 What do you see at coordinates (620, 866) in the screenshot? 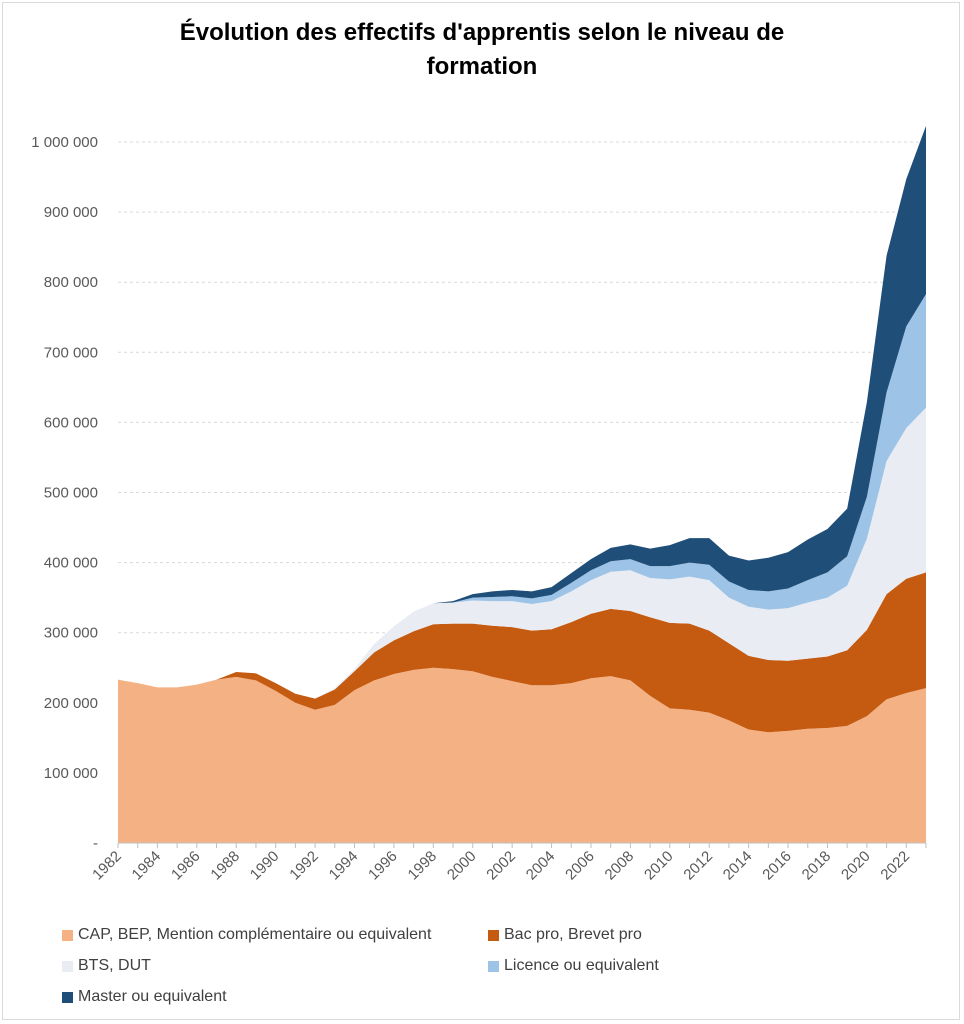
I see `x-tick-label: 2008` at bounding box center [620, 866].